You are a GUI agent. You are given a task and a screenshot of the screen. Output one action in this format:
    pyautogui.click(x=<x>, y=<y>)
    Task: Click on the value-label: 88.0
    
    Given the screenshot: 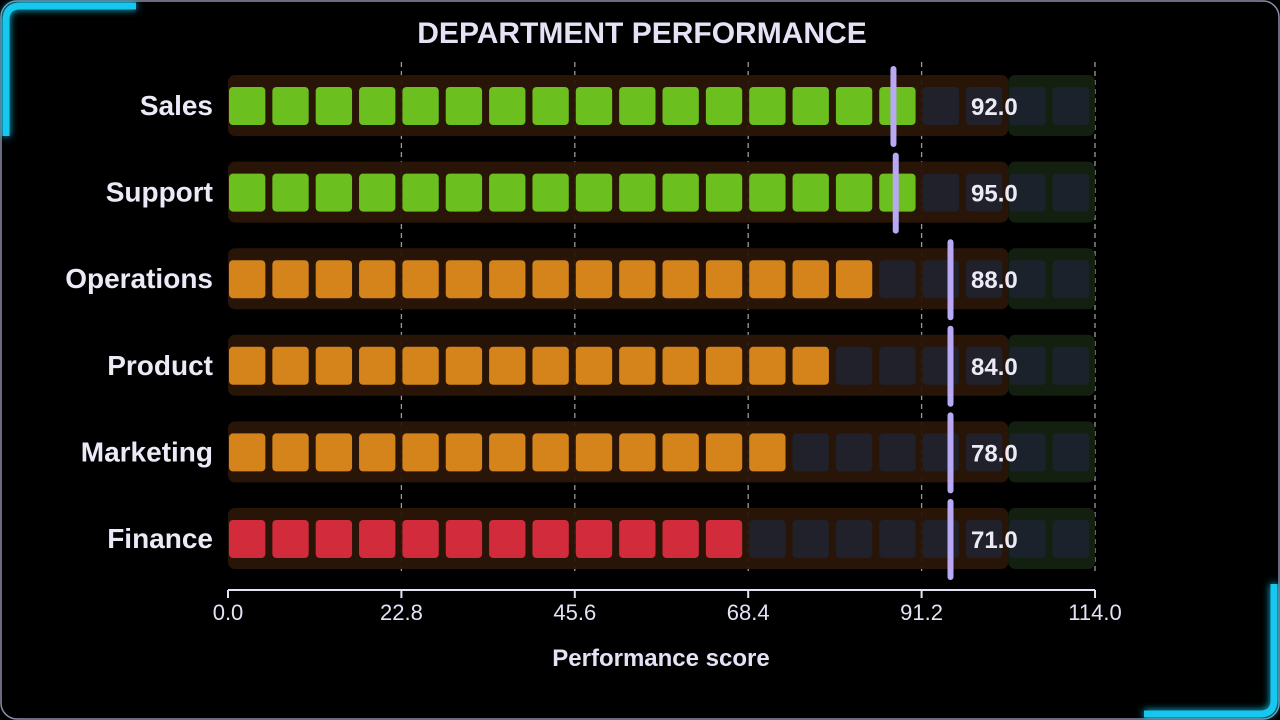 What is the action you would take?
    pyautogui.click(x=994, y=280)
    